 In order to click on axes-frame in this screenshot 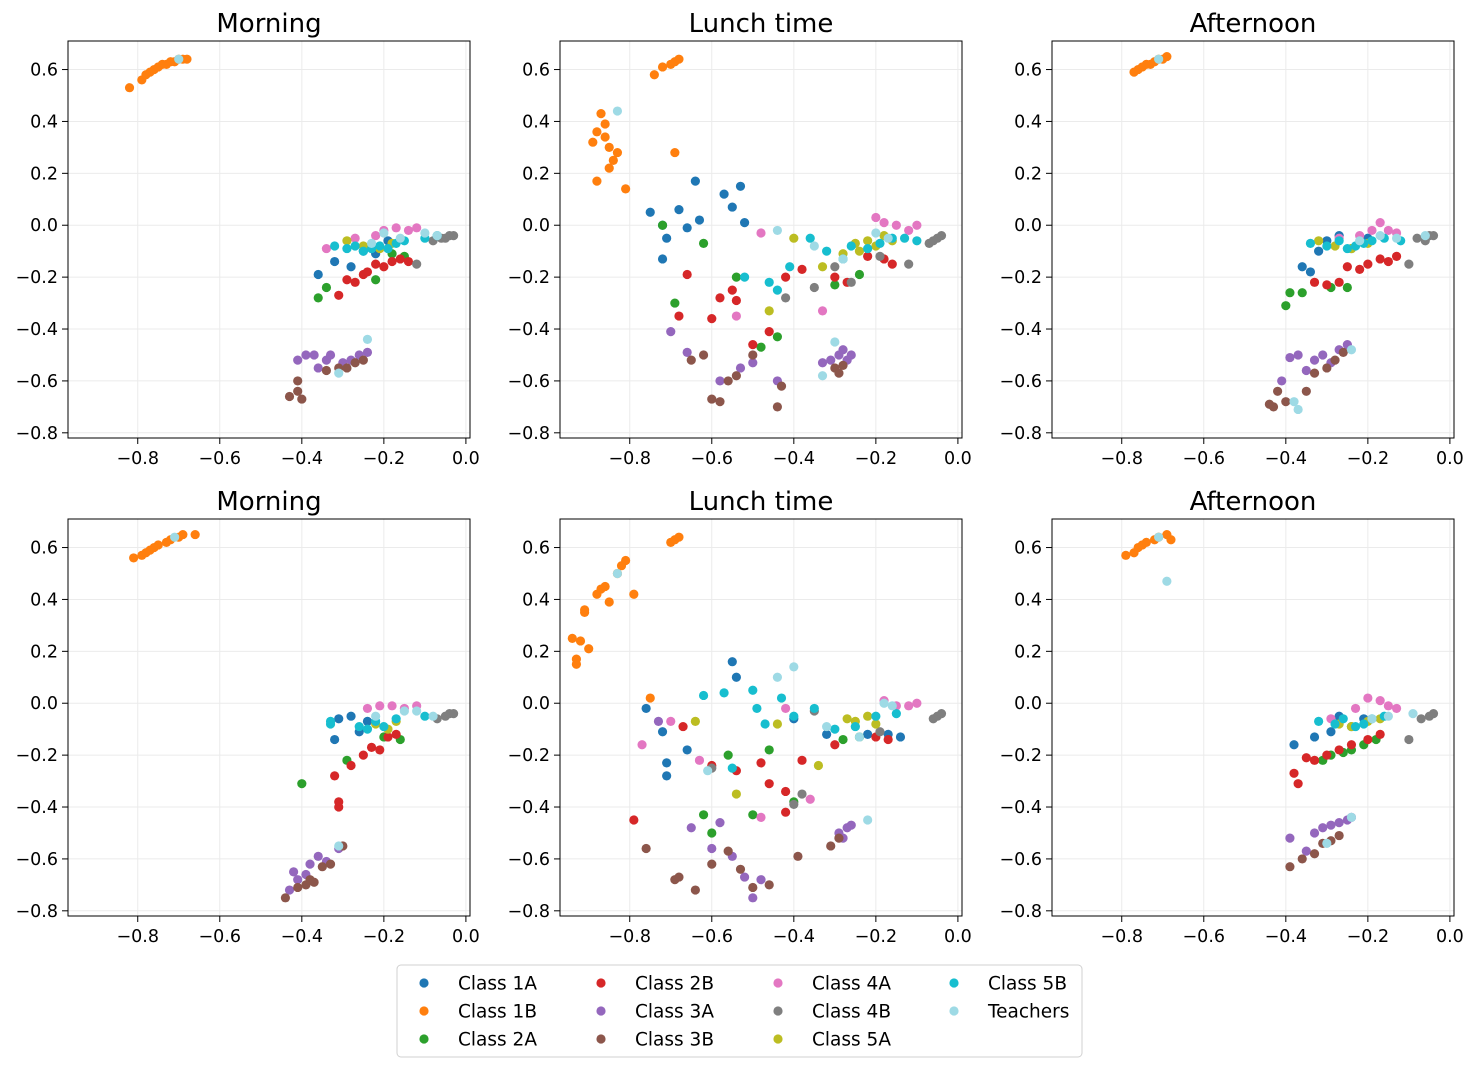, I will do `click(1253, 239)`.